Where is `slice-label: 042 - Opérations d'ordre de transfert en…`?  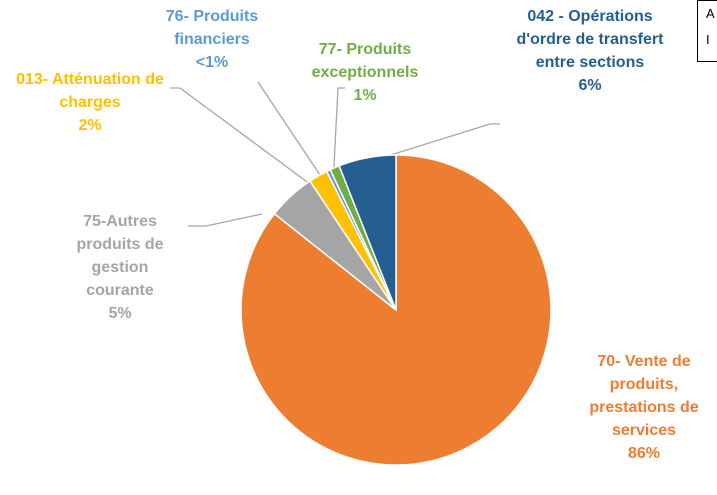 slice-label: 042 - Opérations d'ordre de transfert en… is located at coordinates (590, 51).